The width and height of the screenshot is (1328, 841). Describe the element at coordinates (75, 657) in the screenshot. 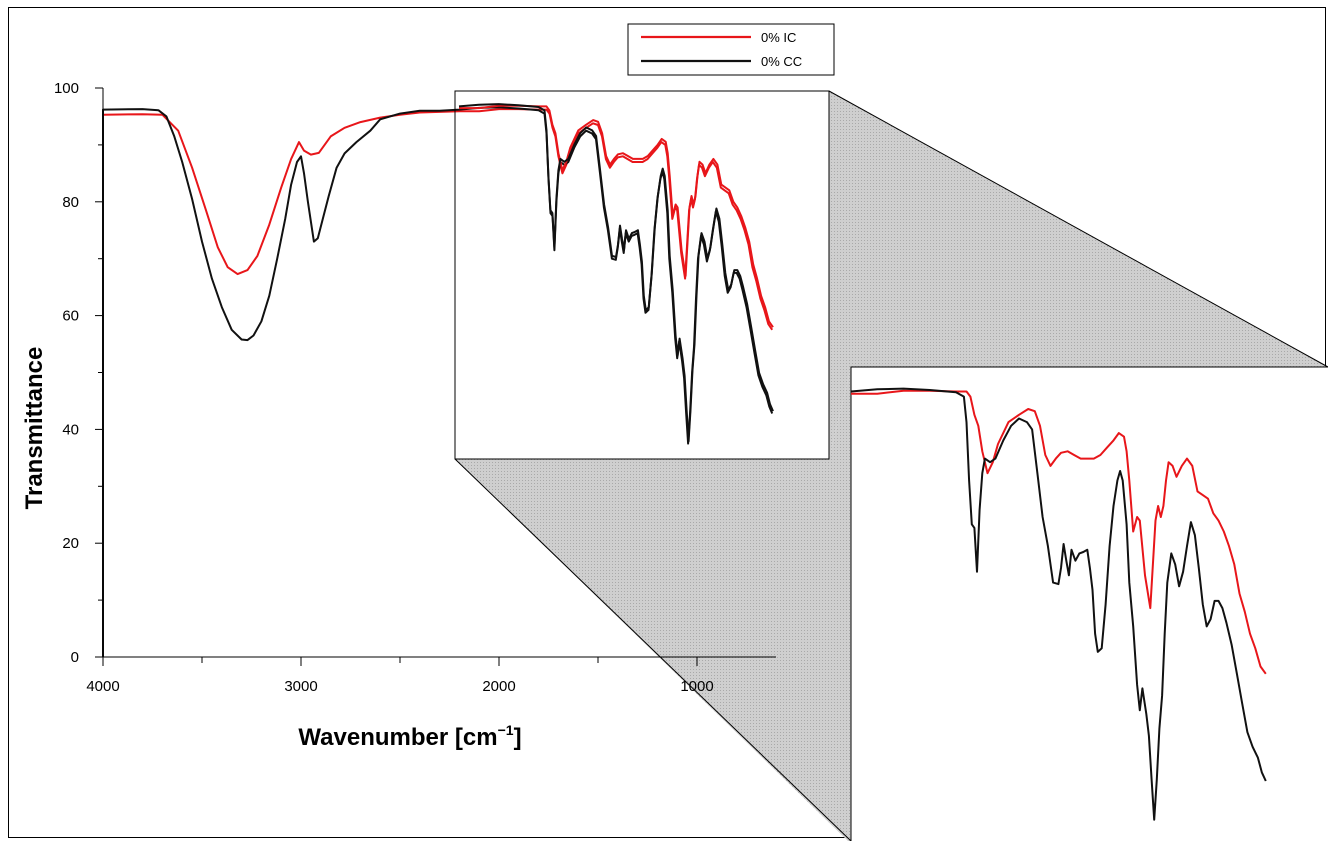

I see `y-tick-label: 0` at that location.